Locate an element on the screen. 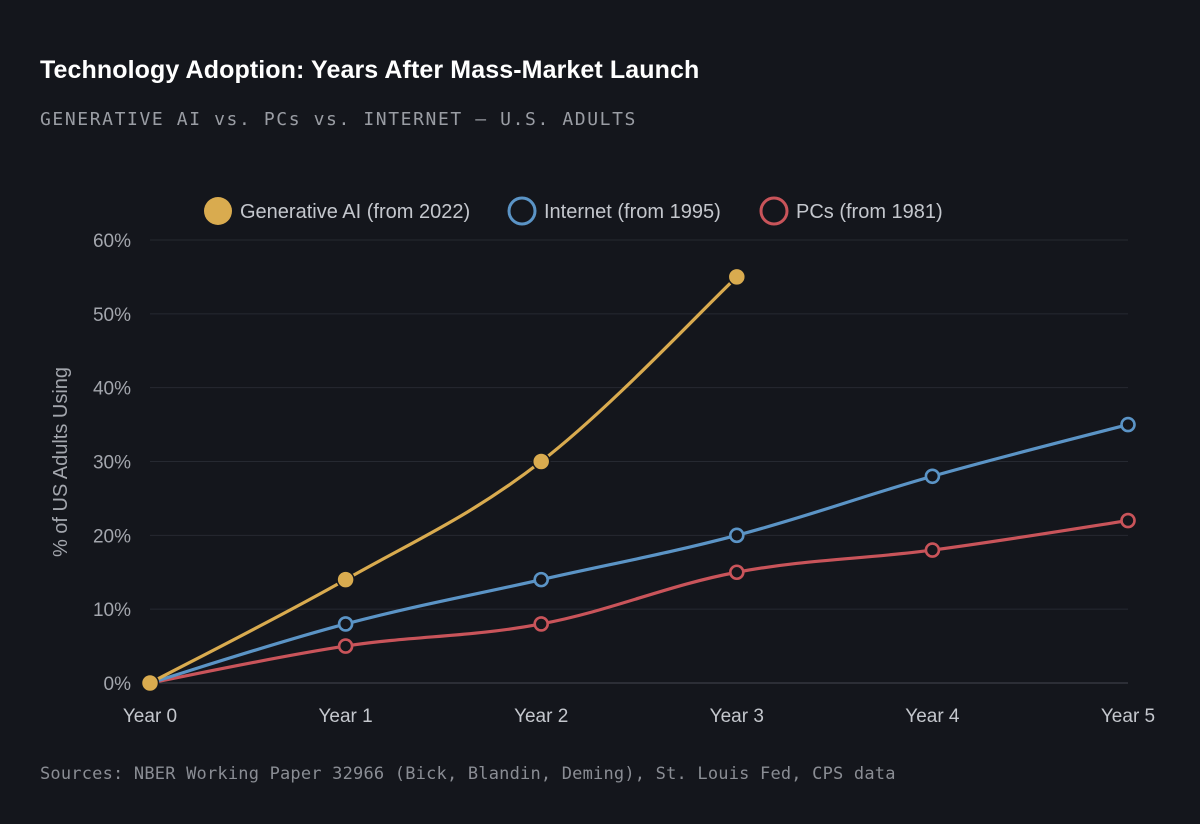 The image size is (1200, 824). legend-item-1: Internet (from 1995) is located at coordinates (614, 211).